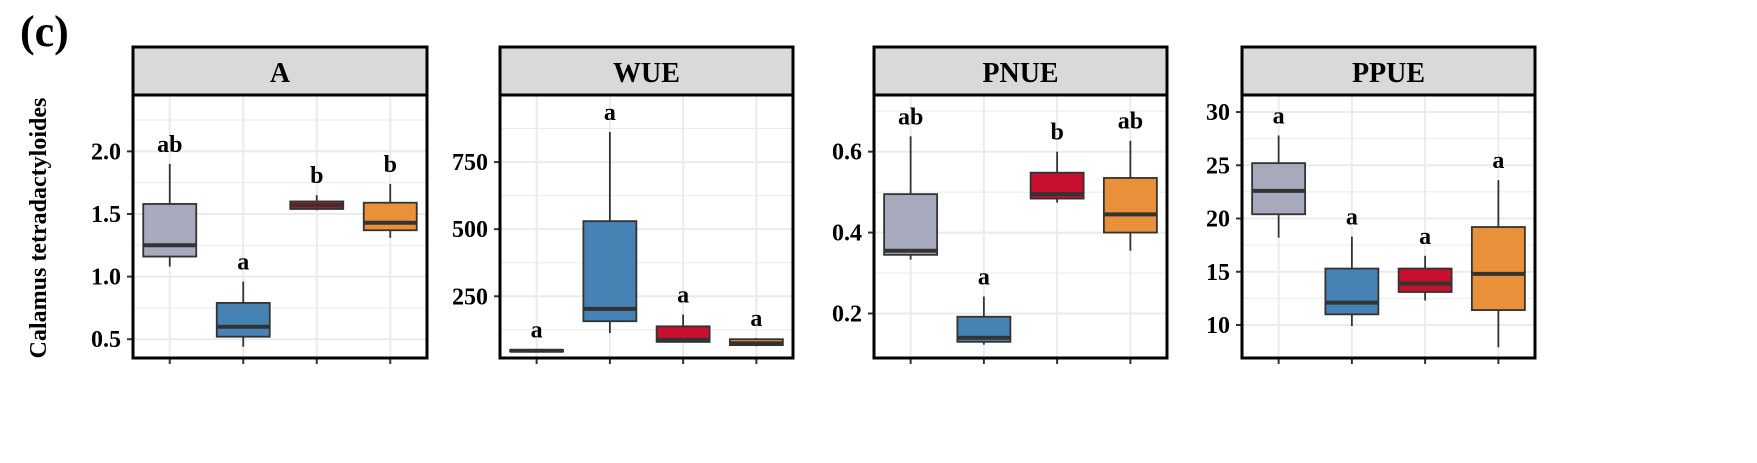  What do you see at coordinates (280, 73) in the screenshot?
I see `facet-title: A` at bounding box center [280, 73].